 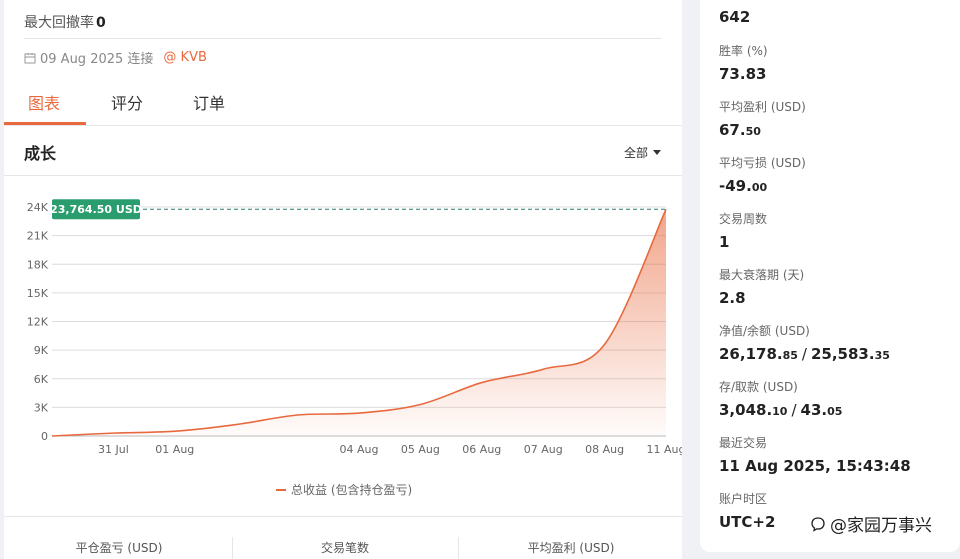 I want to click on closed-pnl-label: 平仓盈亏 (USD), so click(x=119, y=548).